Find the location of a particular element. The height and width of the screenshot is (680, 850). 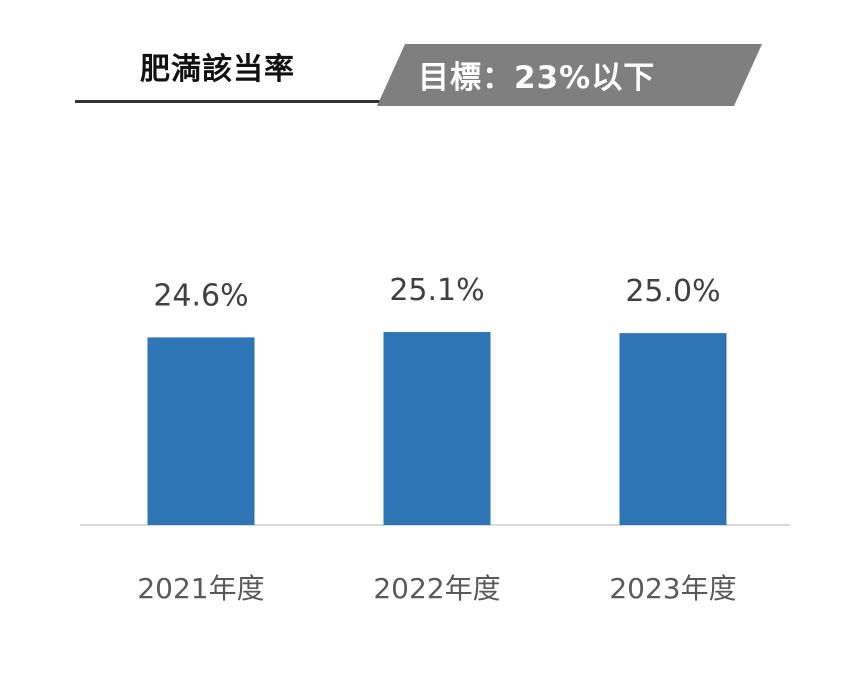

x-tick-label-2: 2022年度 is located at coordinates (436, 588).